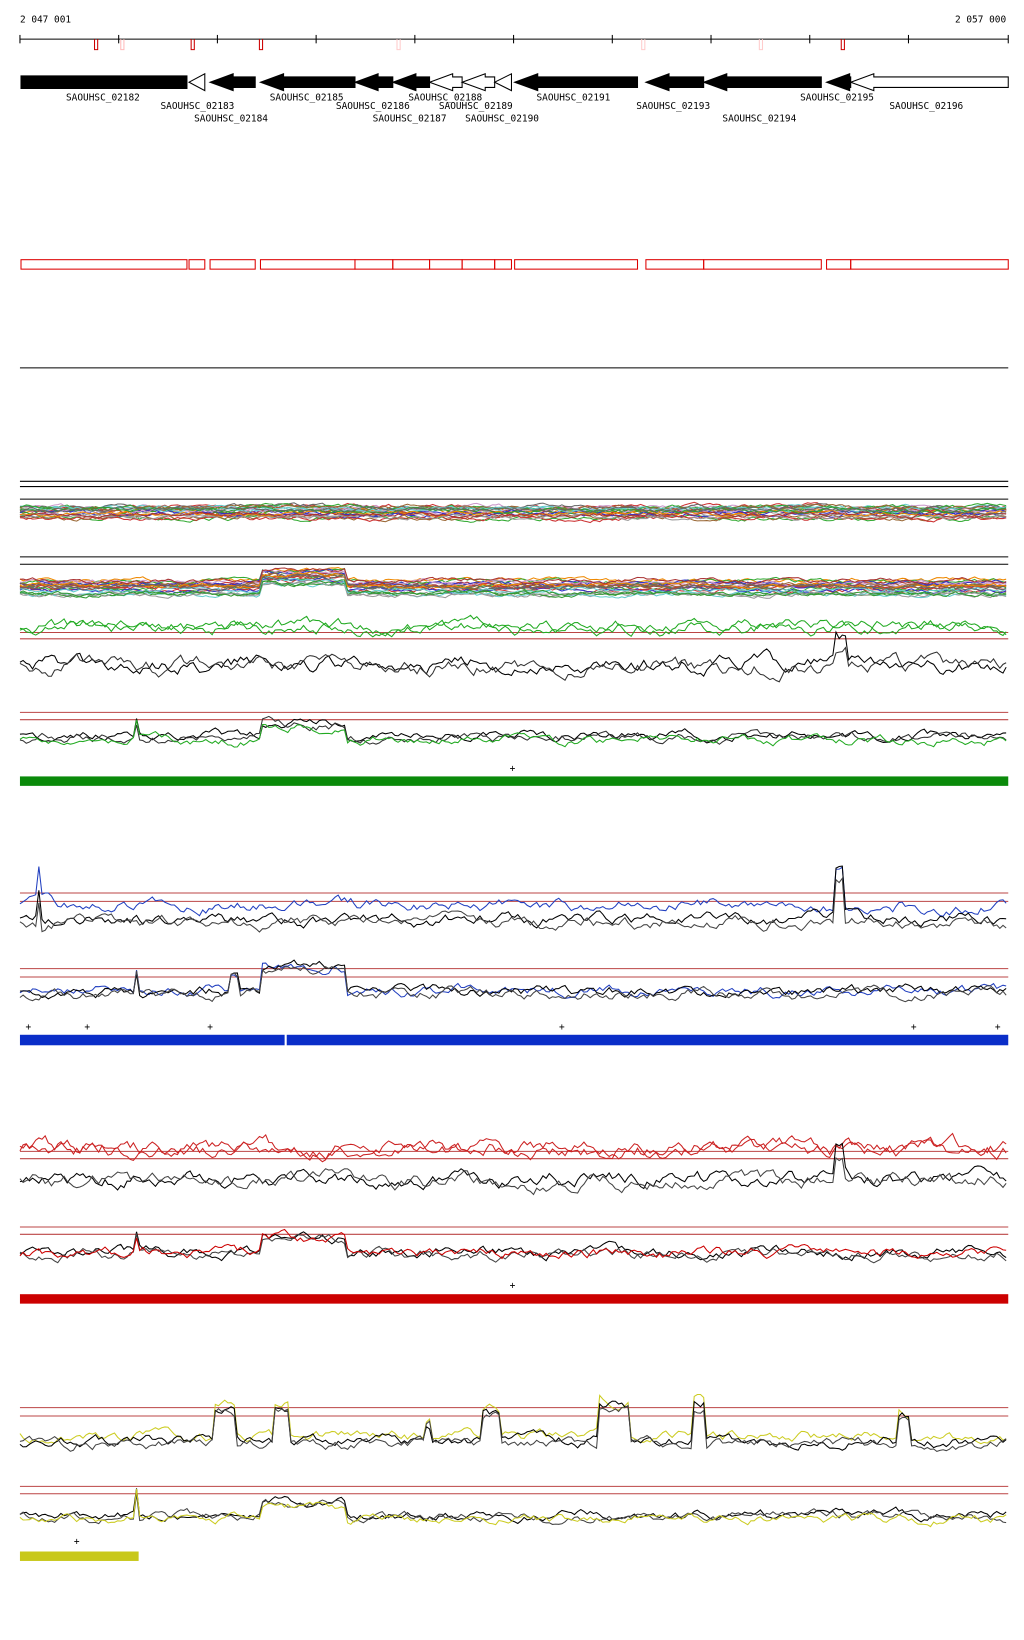 The image size is (1024, 1640). I want to click on gene-label: SAOUHSC_02195, so click(837, 97).